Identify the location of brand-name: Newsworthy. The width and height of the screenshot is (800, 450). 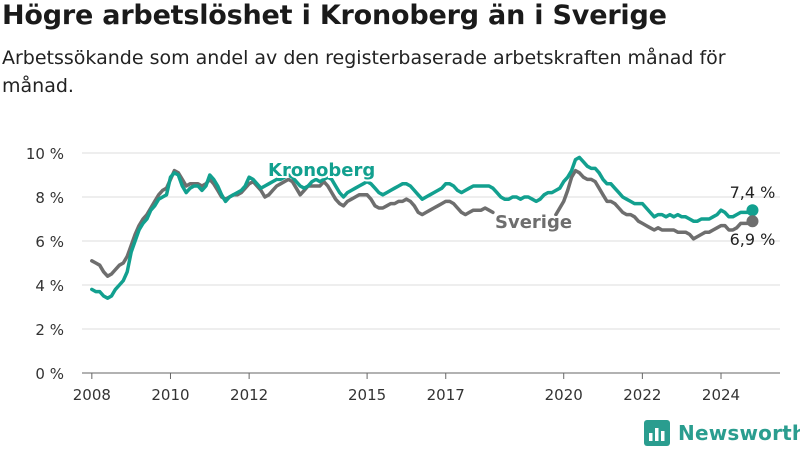
(739, 433).